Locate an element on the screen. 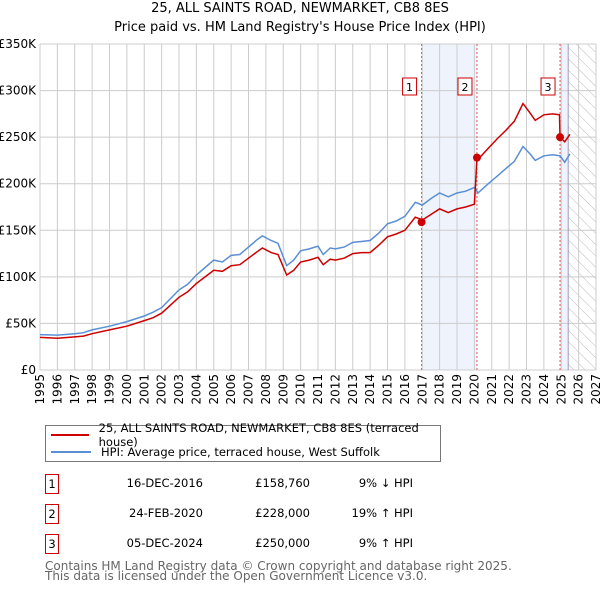  x-tick-label: 2024 is located at coordinates (544, 389).